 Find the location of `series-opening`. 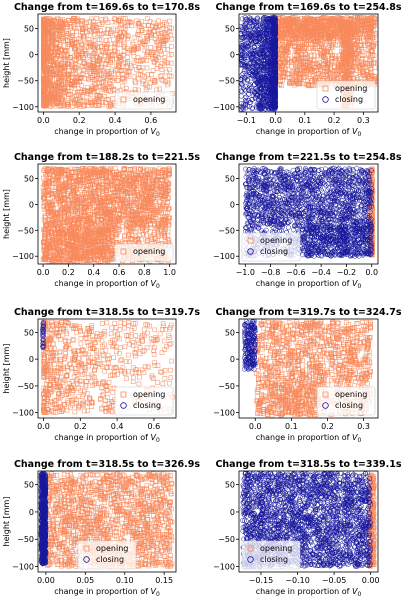

series-opening is located at coordinates (325, 61).